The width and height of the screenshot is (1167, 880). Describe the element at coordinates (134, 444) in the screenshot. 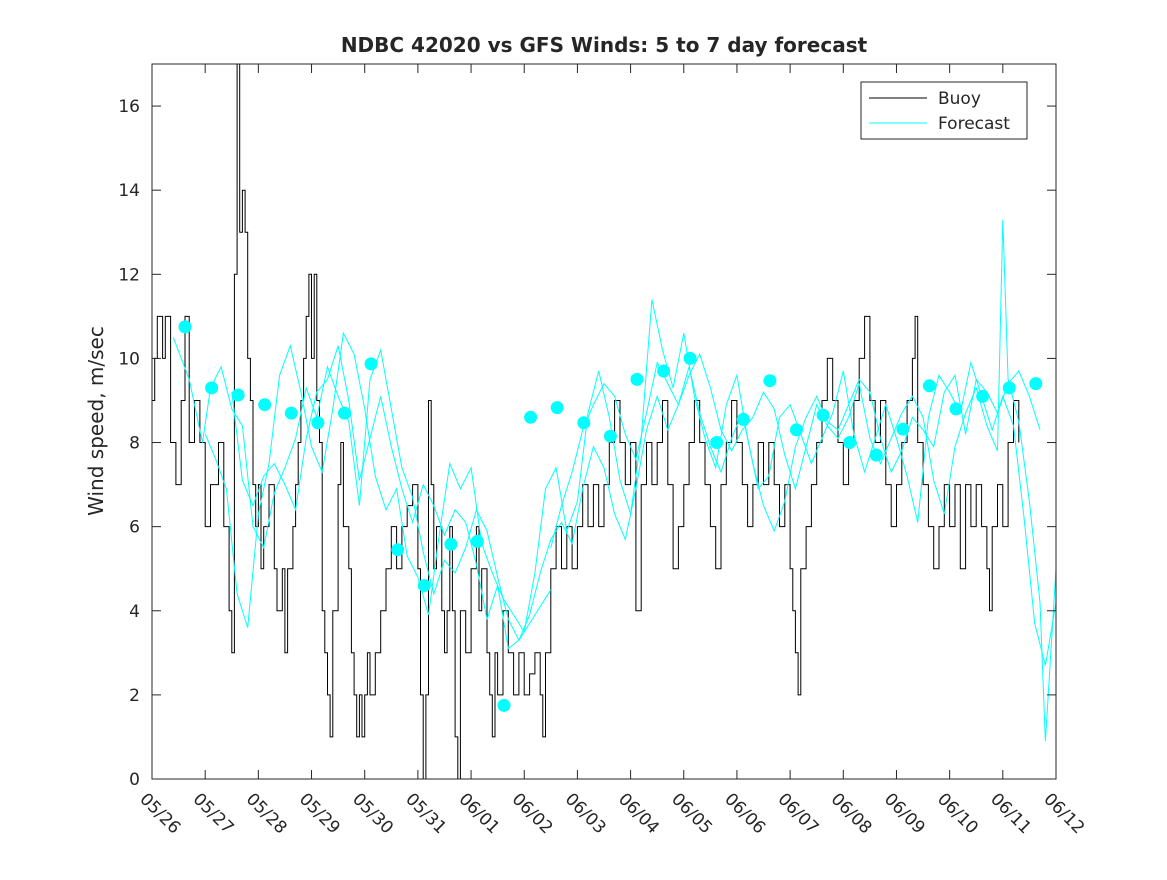

I see `y-tick-label-8: 8` at that location.